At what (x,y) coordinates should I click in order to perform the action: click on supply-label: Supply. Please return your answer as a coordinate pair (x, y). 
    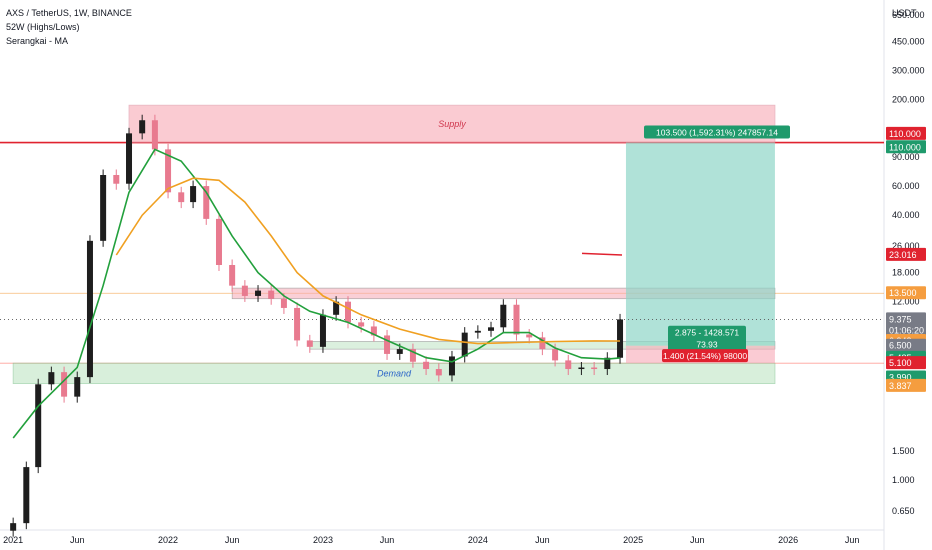
    Looking at the image, I should click on (452, 124).